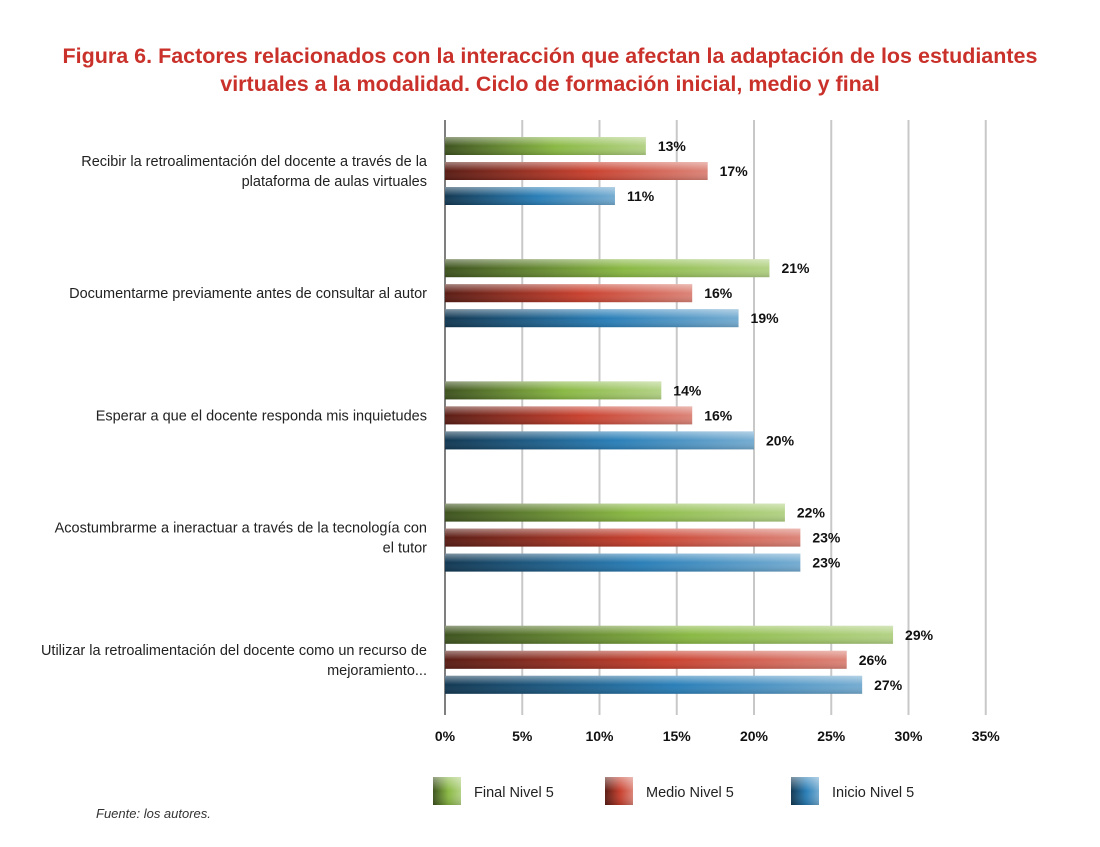 The image size is (1100, 847). What do you see at coordinates (641, 196) in the screenshot?
I see `data-label: 11%` at bounding box center [641, 196].